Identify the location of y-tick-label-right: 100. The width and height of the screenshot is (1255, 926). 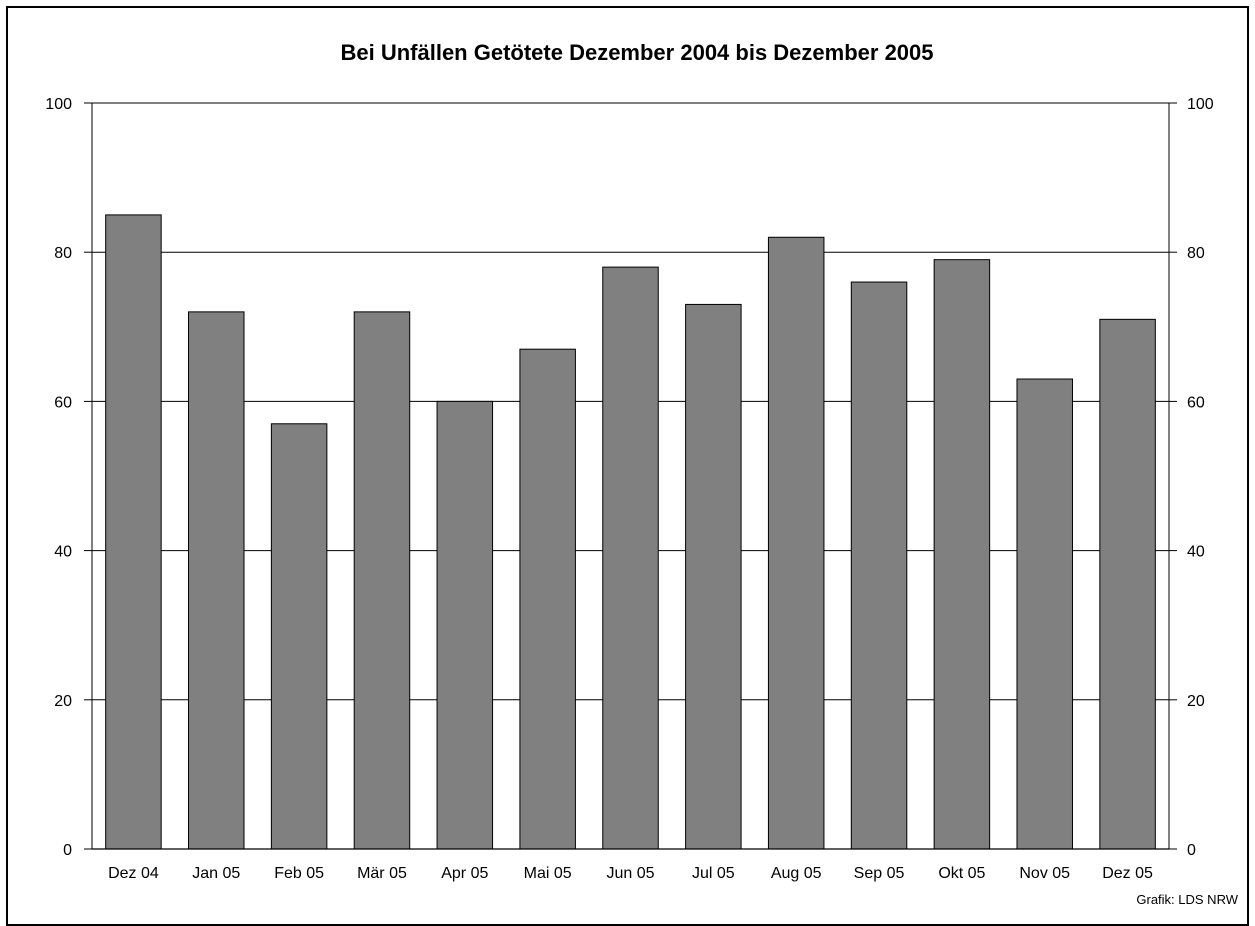
(1200, 104).